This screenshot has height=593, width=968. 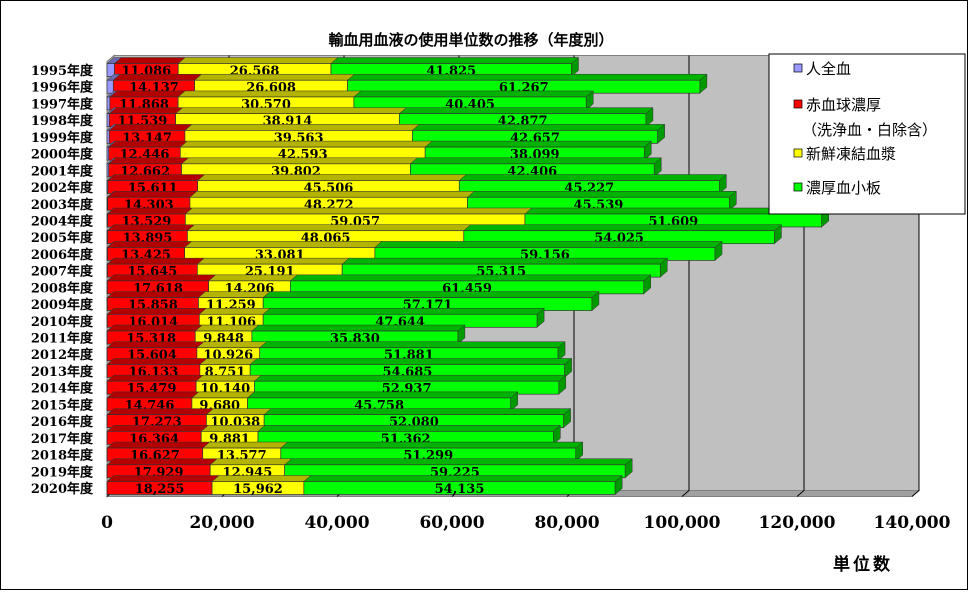 I want to click on y-tick-label: 2007年度, so click(x=62, y=272).